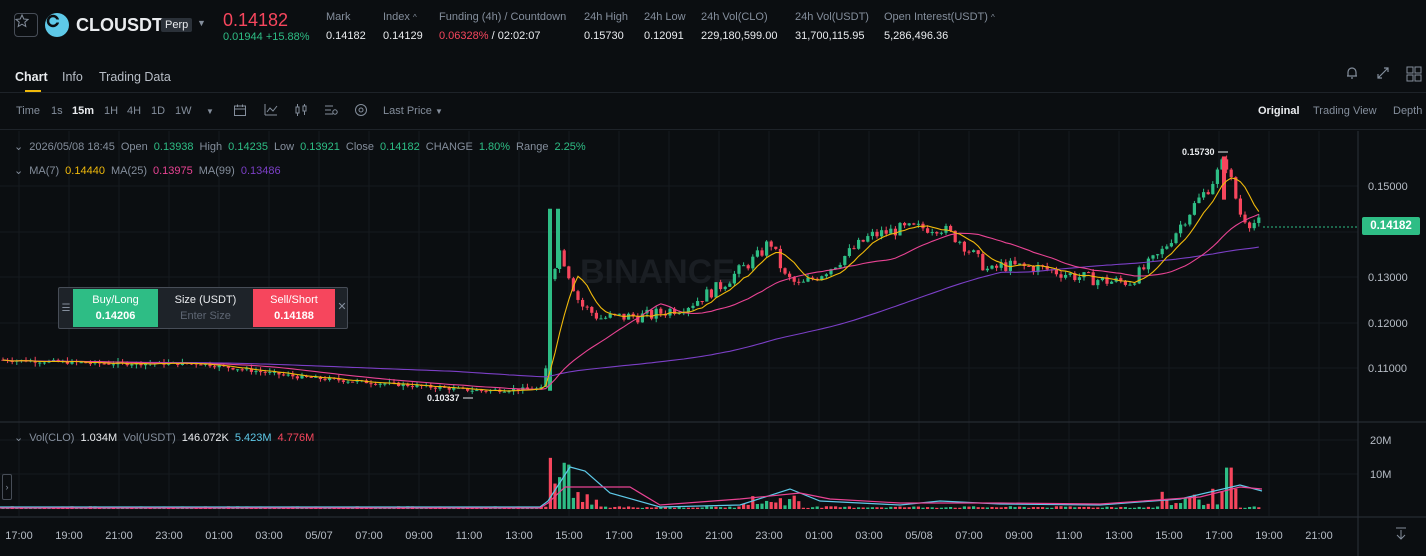 This screenshot has width=1426, height=556. Describe the element at coordinates (619, 536) in the screenshot. I see `time-axis-label: 17:00` at that location.